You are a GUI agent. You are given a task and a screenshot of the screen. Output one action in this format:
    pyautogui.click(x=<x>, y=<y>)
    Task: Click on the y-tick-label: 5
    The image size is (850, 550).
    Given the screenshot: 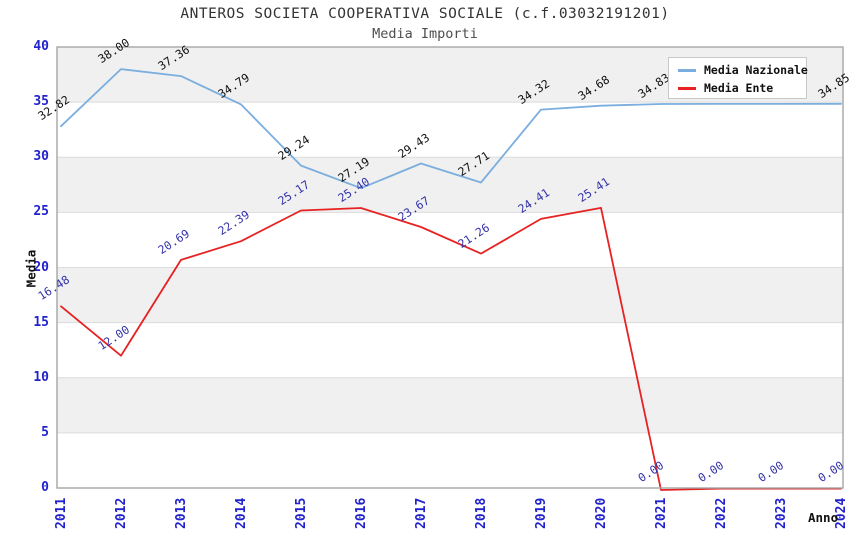 What is the action you would take?
    pyautogui.click(x=45, y=432)
    